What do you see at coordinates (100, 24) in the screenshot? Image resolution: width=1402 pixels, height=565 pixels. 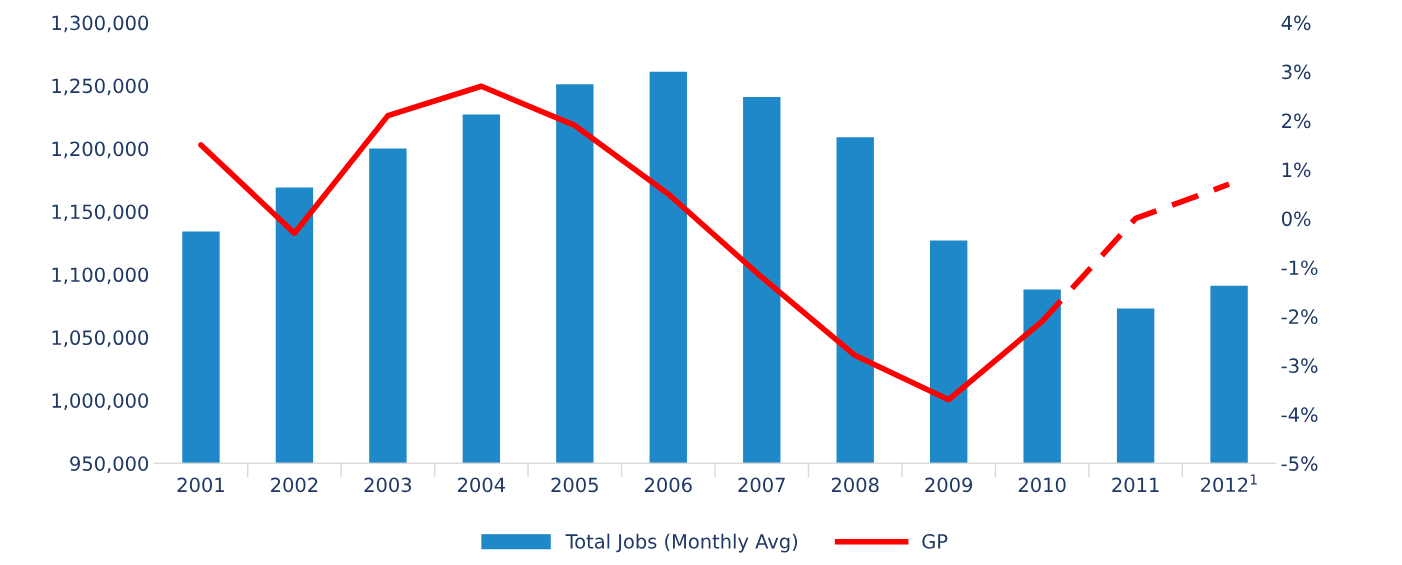 I see `y-tick-label: 1,300,000` at bounding box center [100, 24].